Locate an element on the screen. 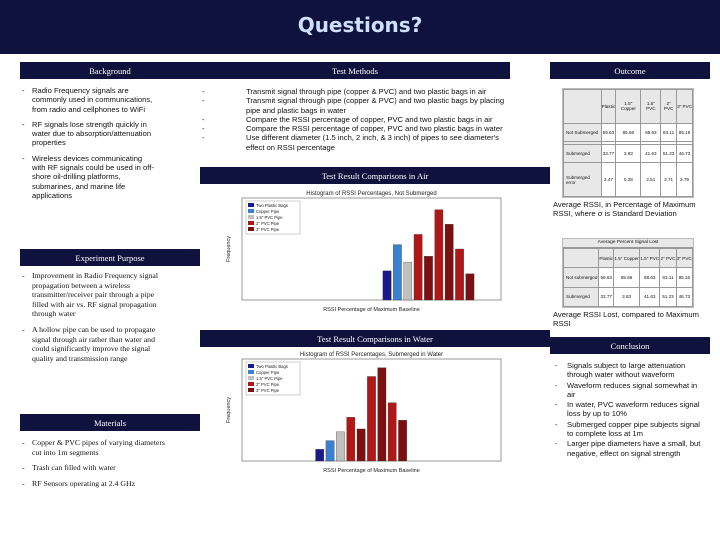 This screenshot has width=720, height=540. table-cell: 2.47 is located at coordinates (608, 179).